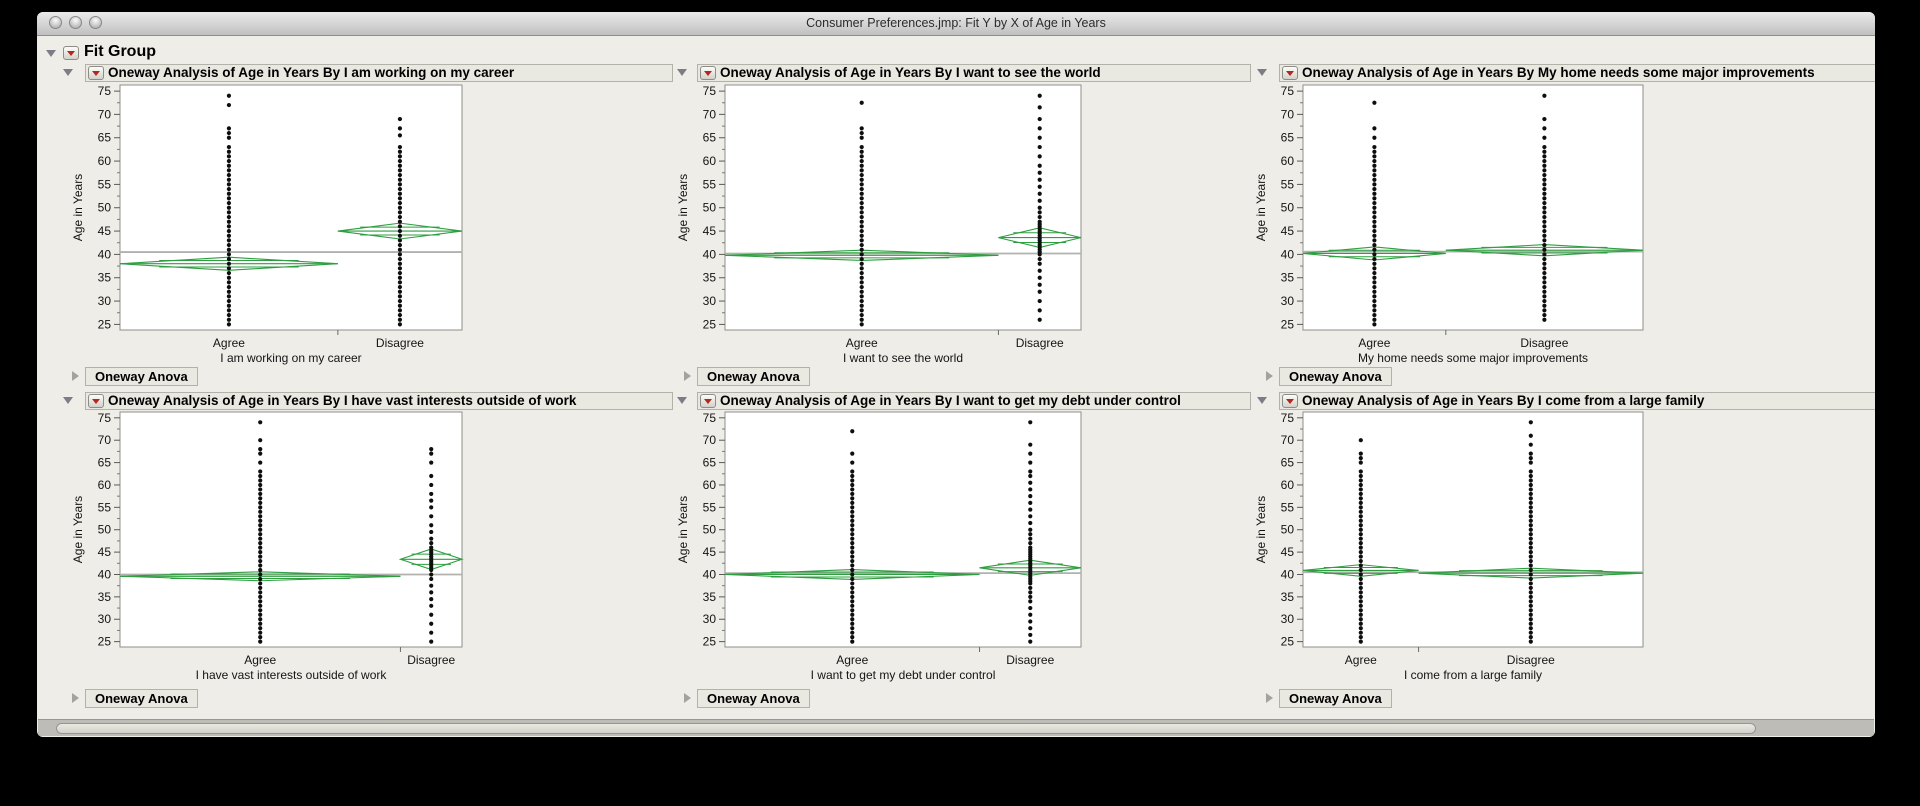  I want to click on anova-disclosure-icon, so click(1269, 698).